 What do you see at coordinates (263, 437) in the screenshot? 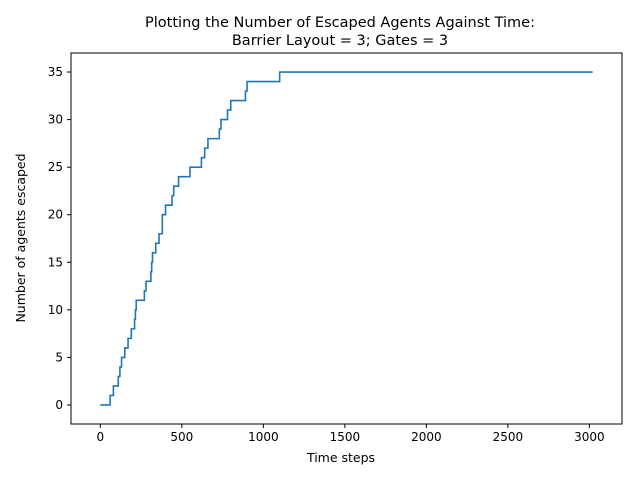
I see `x-tick-label: 1000` at bounding box center [263, 437].